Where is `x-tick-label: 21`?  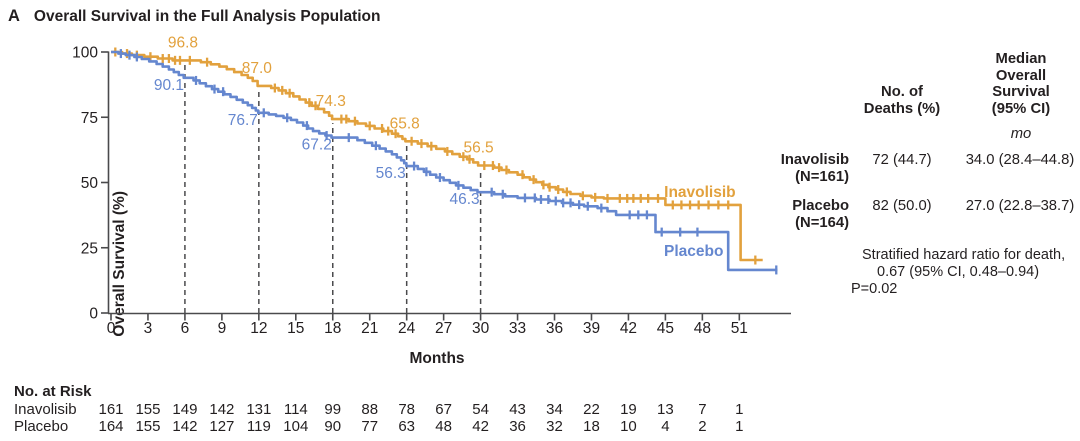 x-tick-label: 21 is located at coordinates (369, 328).